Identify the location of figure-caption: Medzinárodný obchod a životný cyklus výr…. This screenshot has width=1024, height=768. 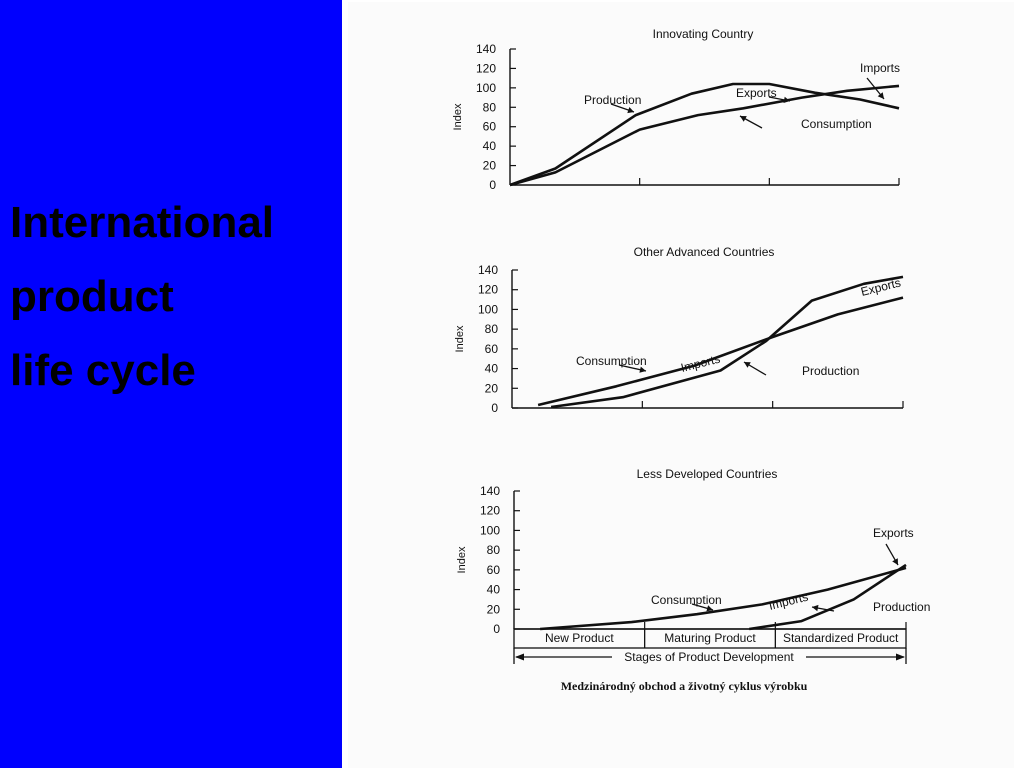
(684, 686).